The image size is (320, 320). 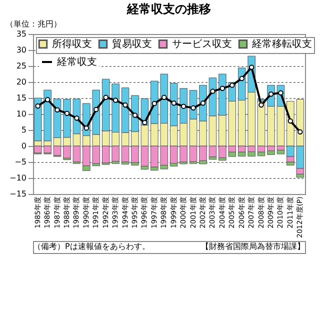 I want to click on legend-label: 貿易収支, so click(x=132, y=44).